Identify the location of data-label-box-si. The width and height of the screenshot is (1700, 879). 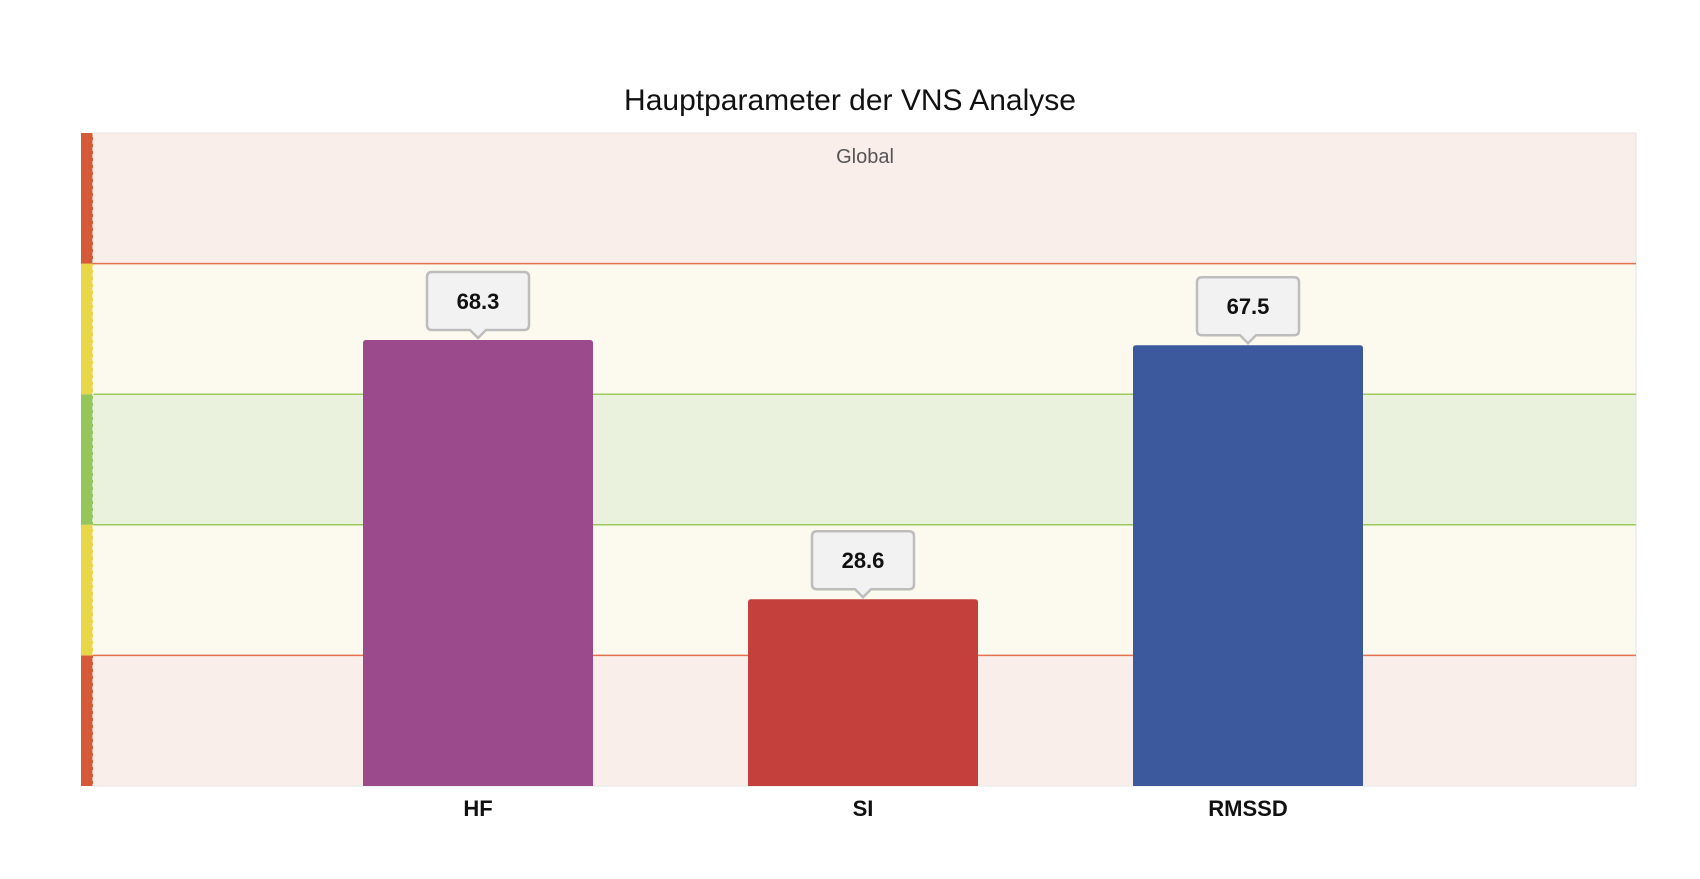
(863, 564).